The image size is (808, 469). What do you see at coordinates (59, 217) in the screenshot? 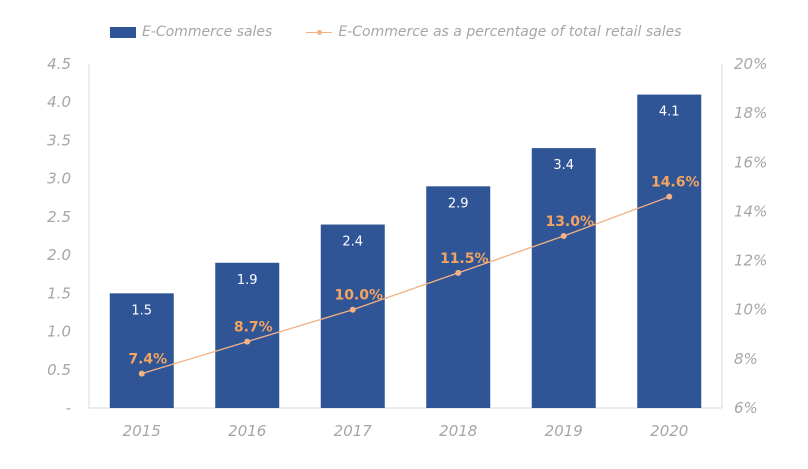
I see `y-left-tick-label: 2.5` at bounding box center [59, 217].